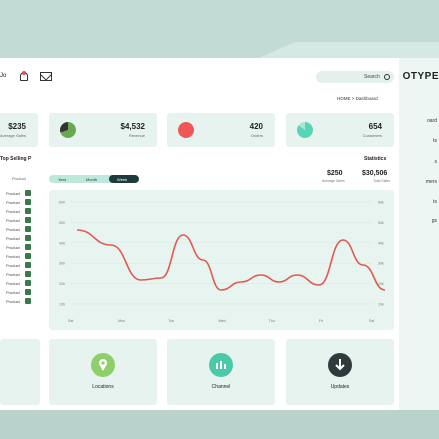 Image resolution: width=439 pixels, height=439 pixels. Describe the element at coordinates (62, 243) in the screenshot. I see `y-tick-label-left: 400` at that location.